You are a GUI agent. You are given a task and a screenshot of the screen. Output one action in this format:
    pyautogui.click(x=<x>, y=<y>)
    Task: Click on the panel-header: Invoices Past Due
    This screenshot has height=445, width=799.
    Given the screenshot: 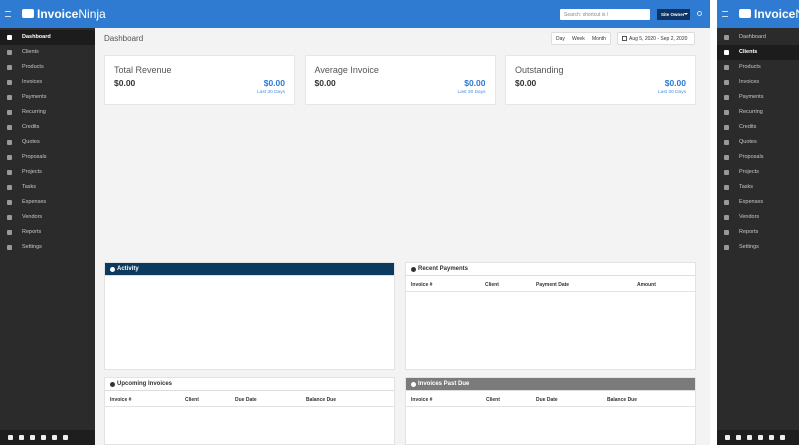 What is the action you would take?
    pyautogui.click(x=550, y=384)
    